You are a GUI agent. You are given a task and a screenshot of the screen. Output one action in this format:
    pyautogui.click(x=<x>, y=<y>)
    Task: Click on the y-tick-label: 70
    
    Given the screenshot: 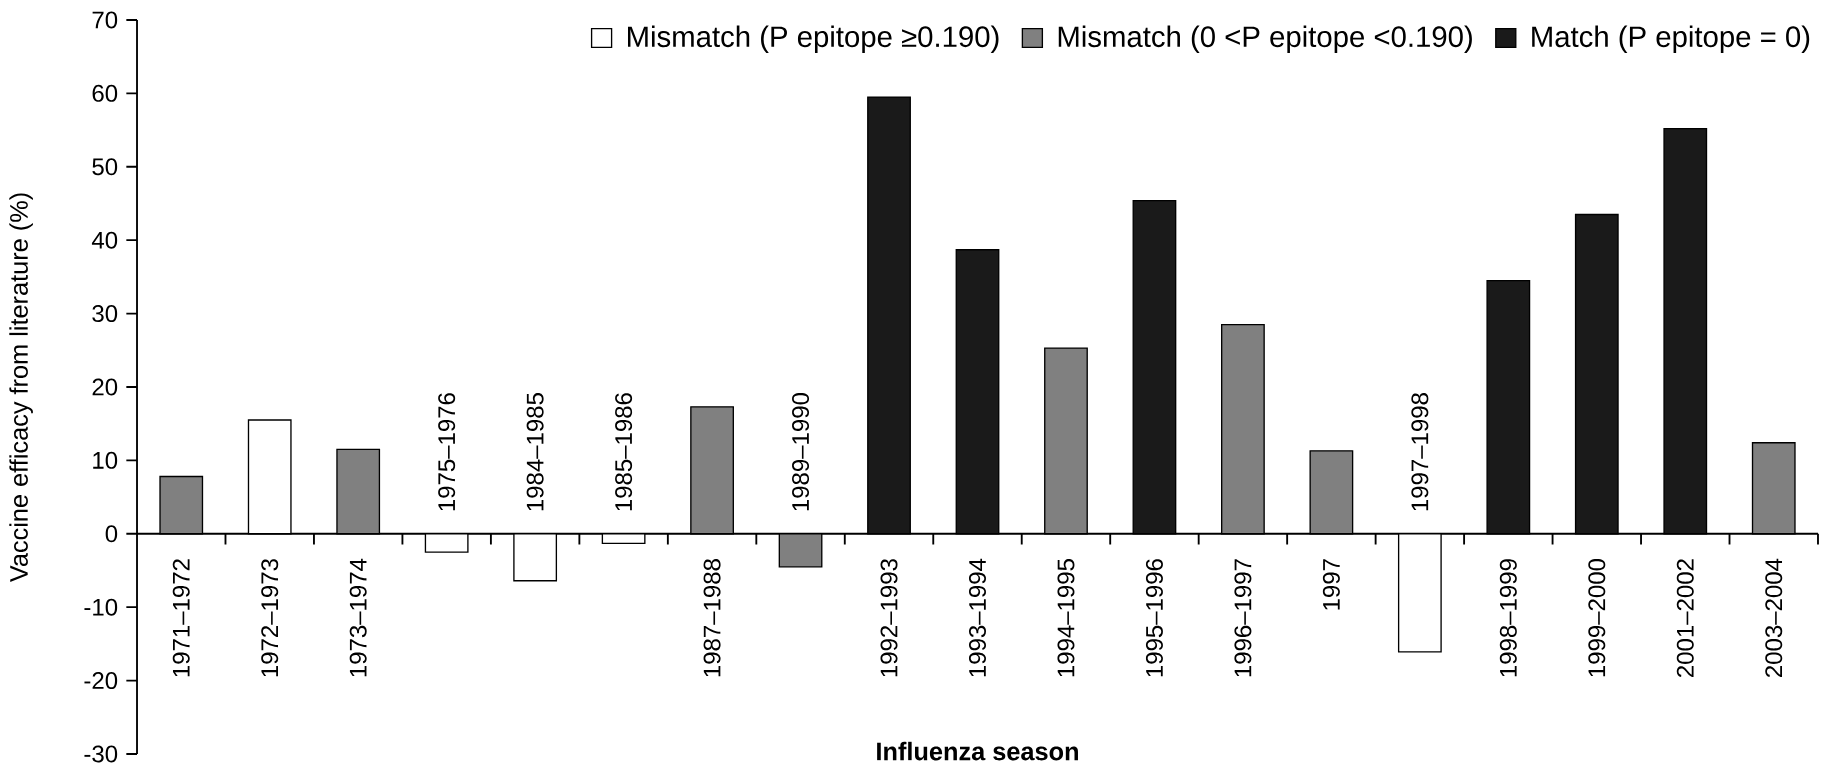 What is the action you would take?
    pyautogui.click(x=105, y=20)
    